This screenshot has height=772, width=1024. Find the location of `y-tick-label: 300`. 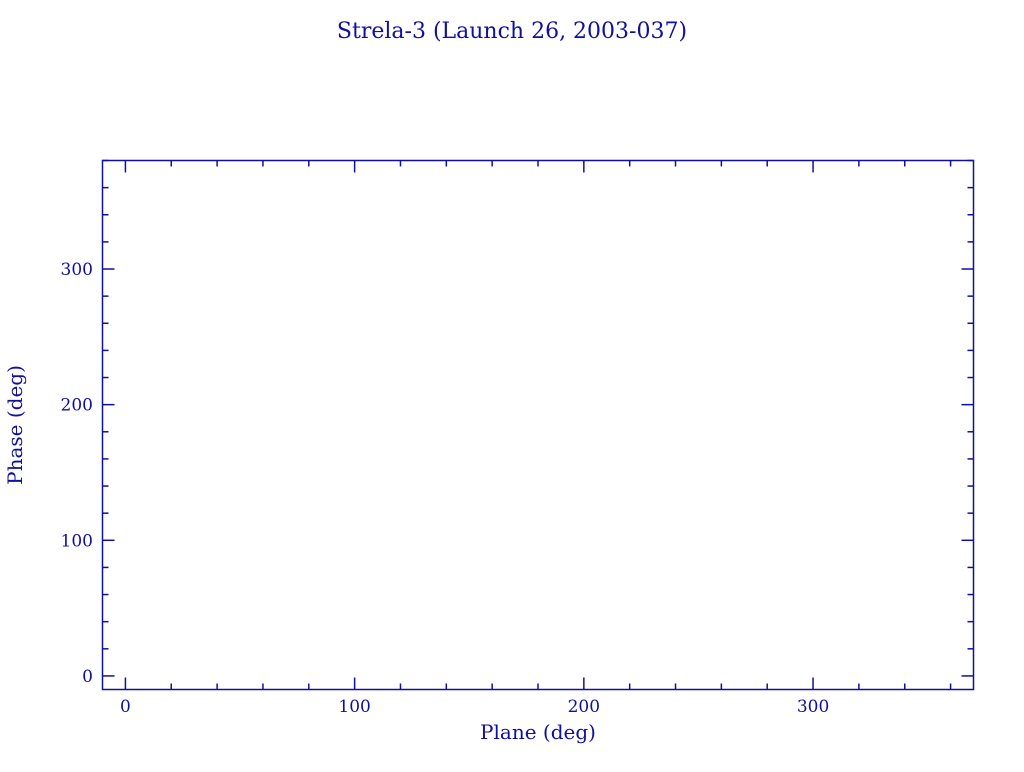

y-tick-label: 300 is located at coordinates (77, 270).